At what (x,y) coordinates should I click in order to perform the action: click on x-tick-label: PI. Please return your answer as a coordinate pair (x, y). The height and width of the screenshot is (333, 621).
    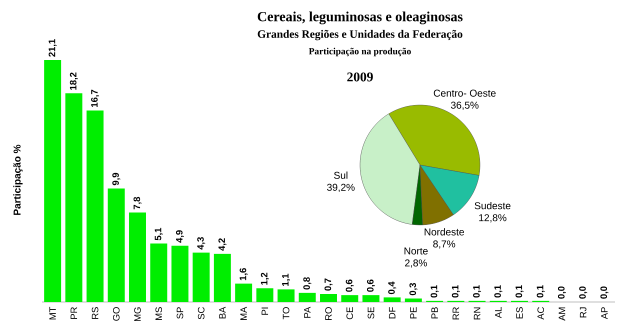
    Looking at the image, I should click on (265, 311).